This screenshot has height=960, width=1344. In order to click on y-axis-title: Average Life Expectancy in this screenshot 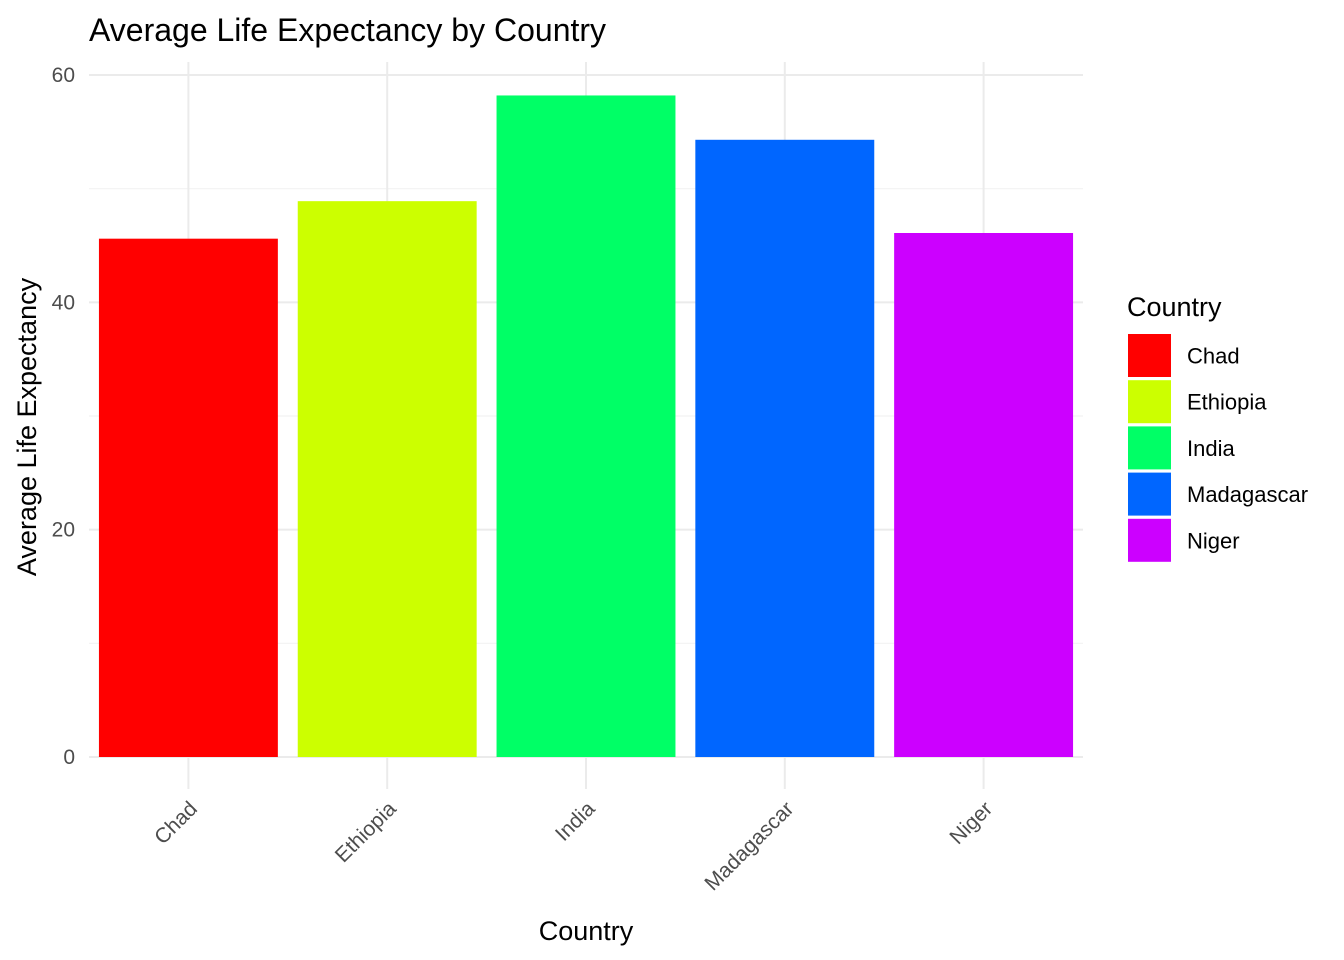, I will do `click(27, 426)`.